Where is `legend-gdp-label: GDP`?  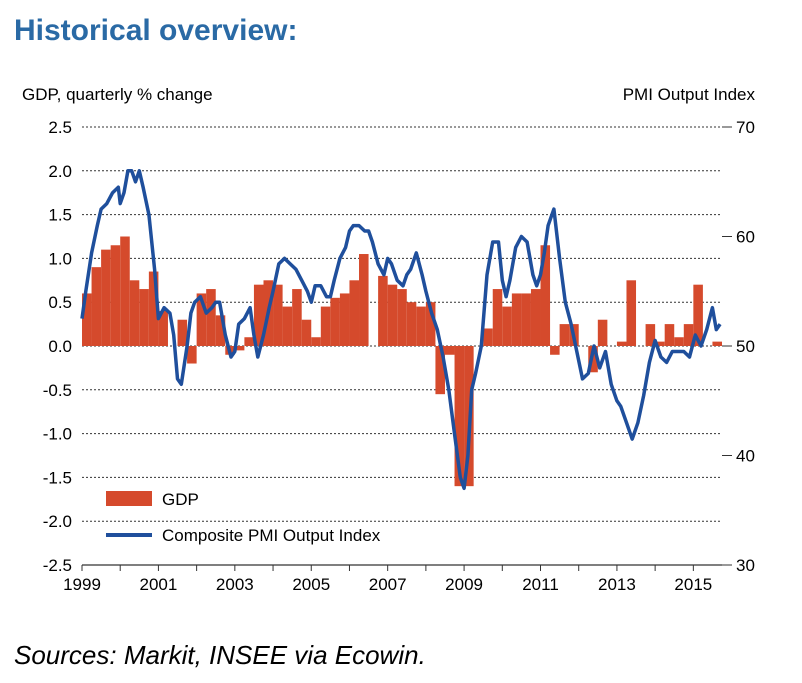 legend-gdp-label: GDP is located at coordinates (180, 499).